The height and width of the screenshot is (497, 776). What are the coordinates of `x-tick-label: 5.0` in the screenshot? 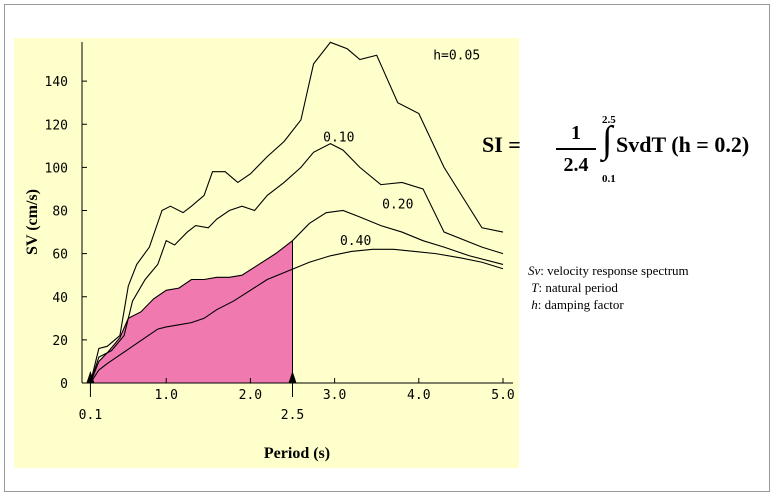 It's located at (502, 395).